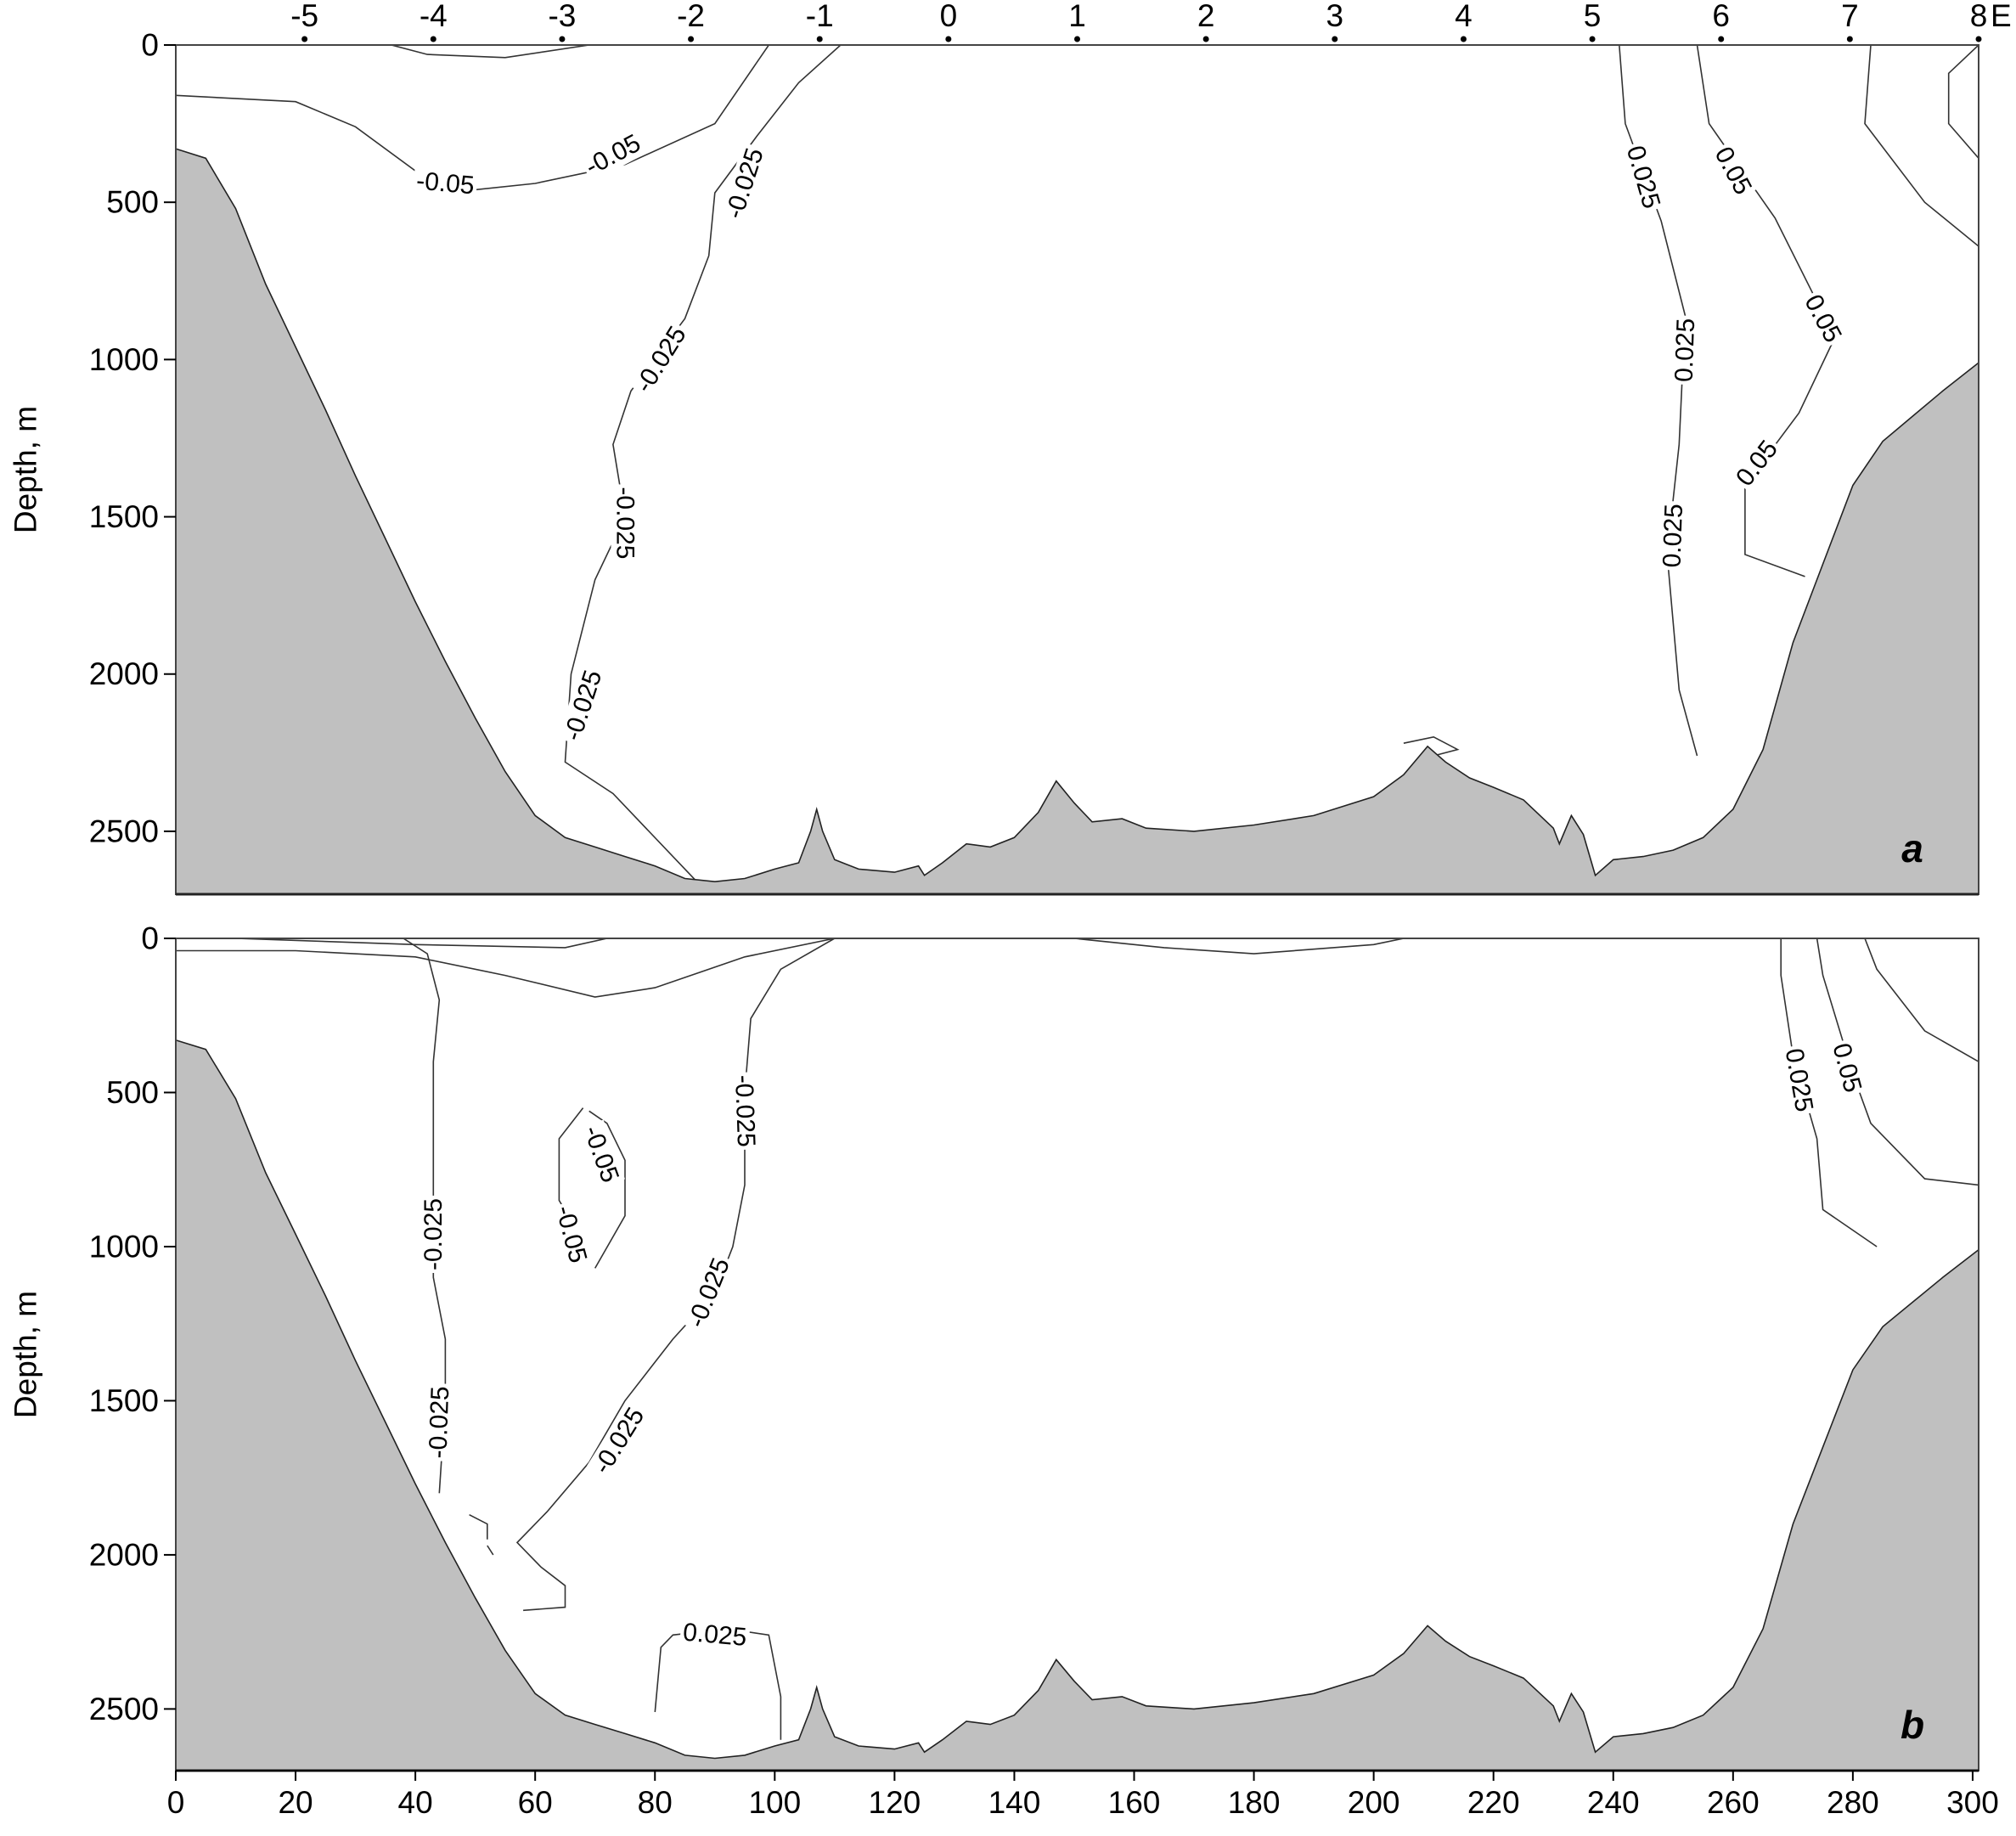 The image size is (2016, 1836). What do you see at coordinates (1254, 1802) in the screenshot?
I see `x-tick-label: 180` at bounding box center [1254, 1802].